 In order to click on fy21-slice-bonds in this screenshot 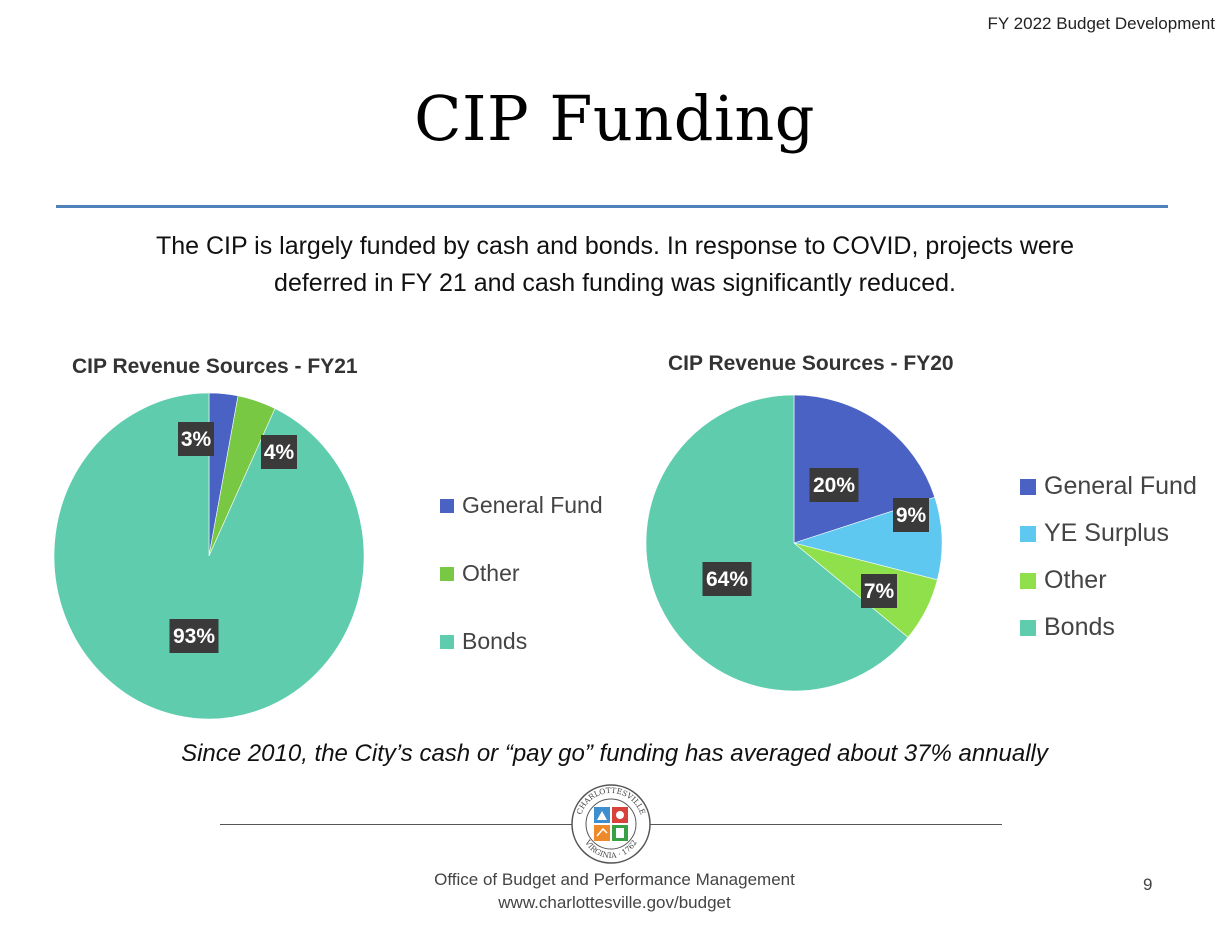, I will do `click(209, 556)`.